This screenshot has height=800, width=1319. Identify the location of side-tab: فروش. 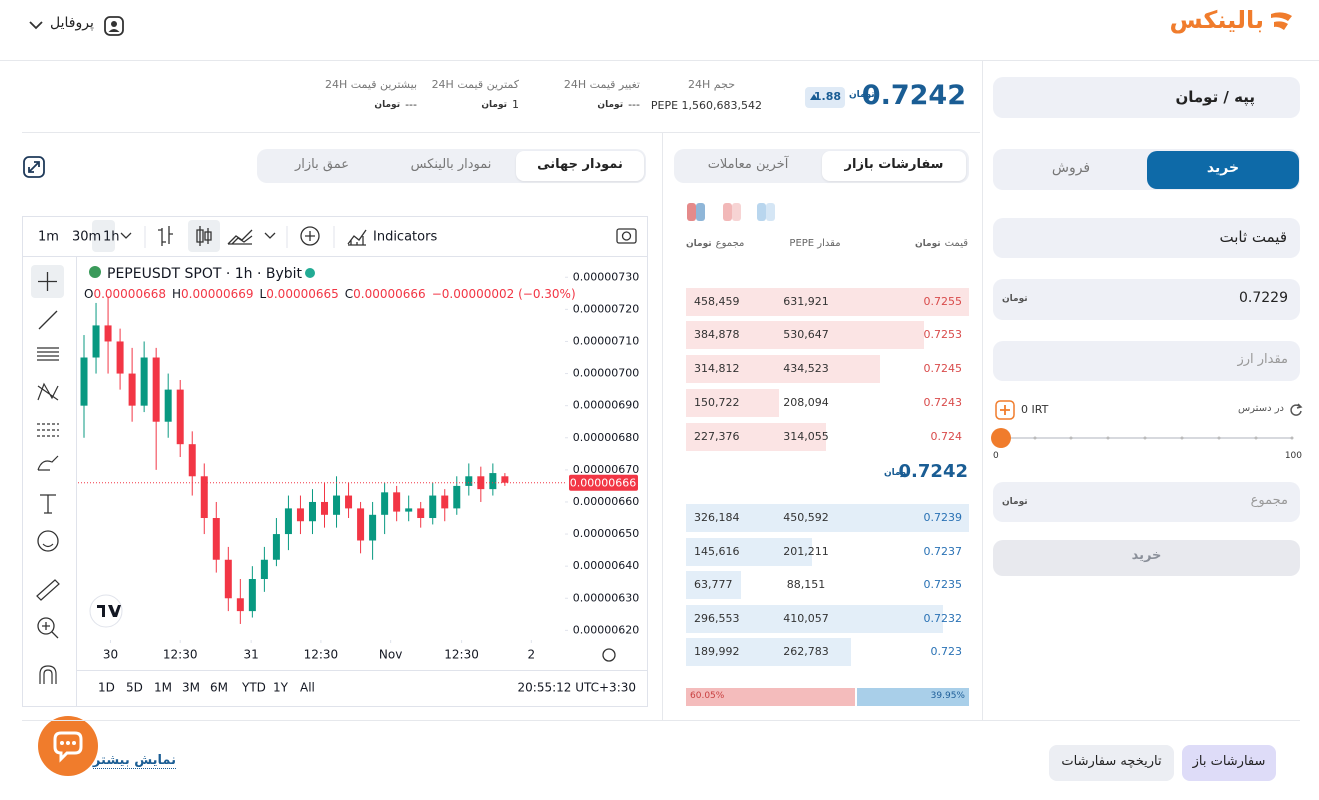
(1071, 168).